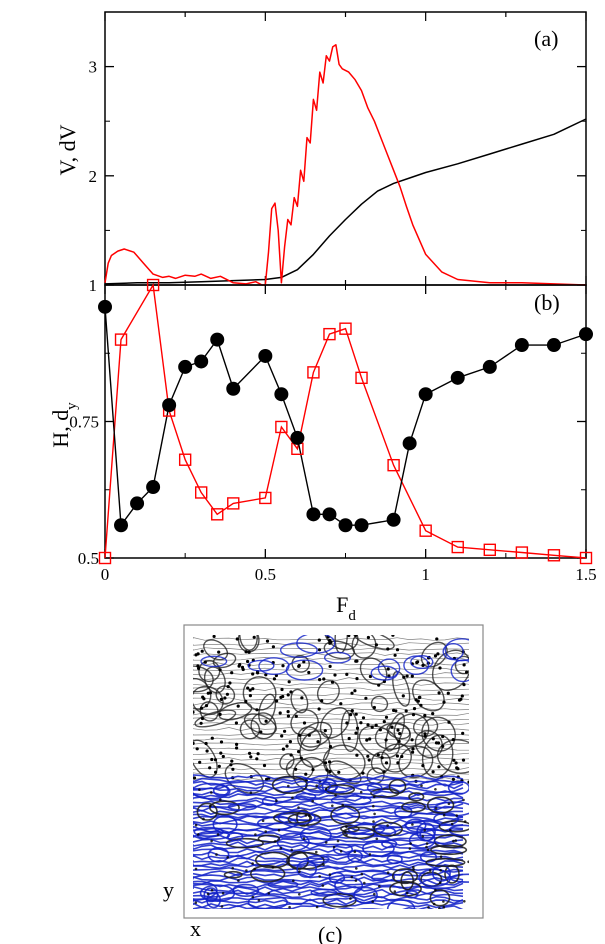 The height and width of the screenshot is (944, 605). What do you see at coordinates (137, 503) in the screenshot?
I see `panel-b-point-circle` at bounding box center [137, 503].